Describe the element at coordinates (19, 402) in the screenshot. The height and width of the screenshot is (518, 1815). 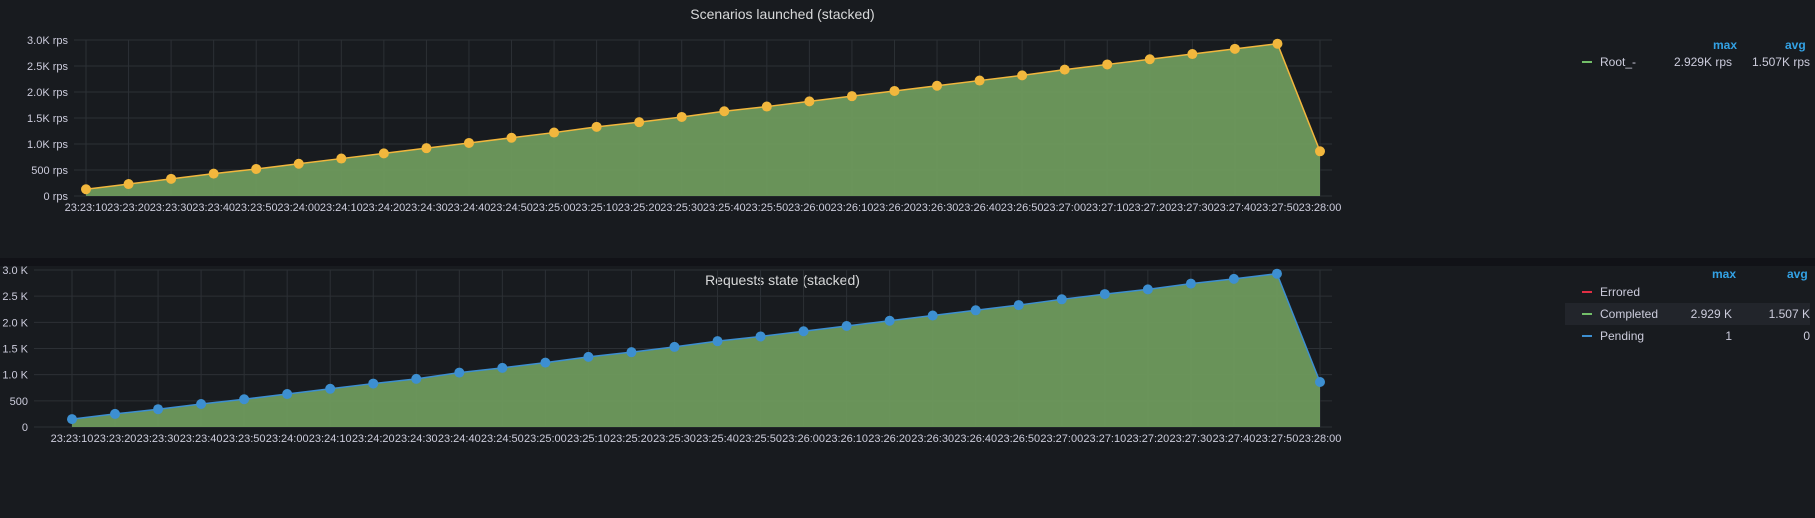
I see `y-tick-label: 500` at that location.